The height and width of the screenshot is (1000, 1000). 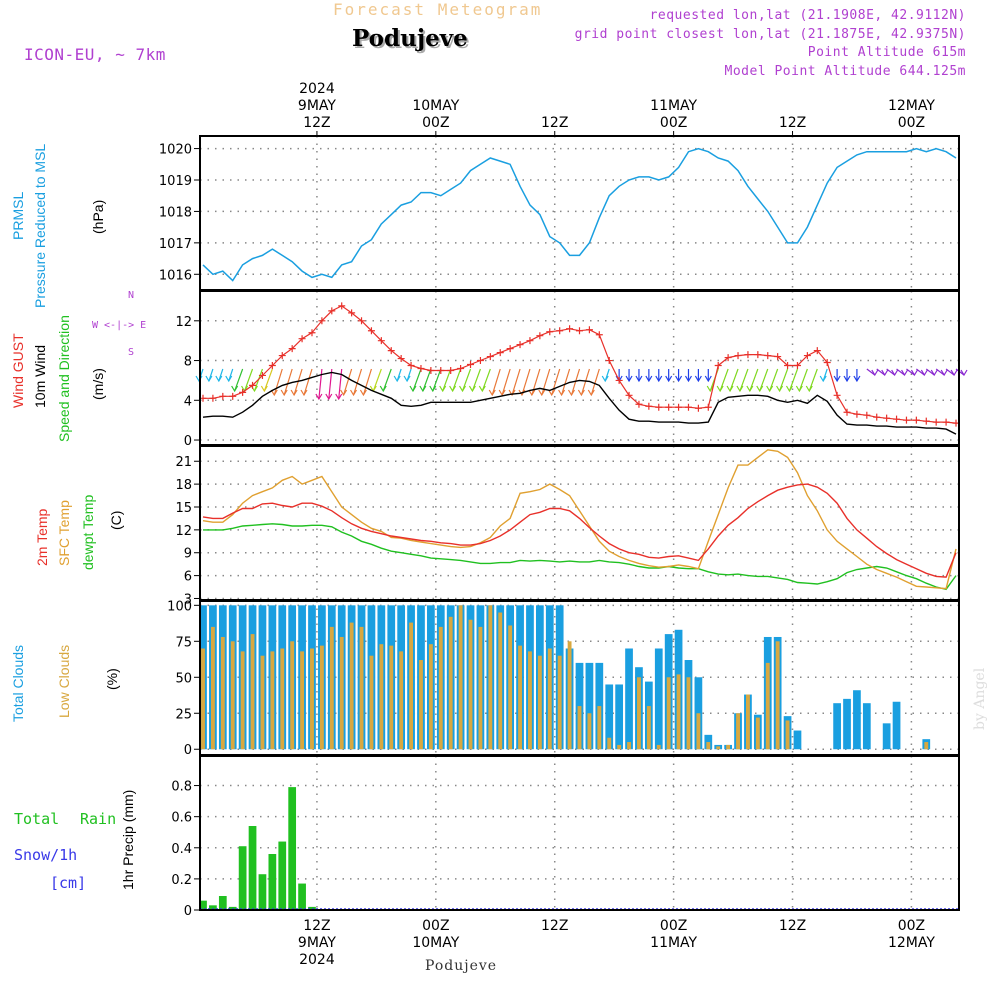 I want to click on label-total: Total, so click(x=37, y=819).